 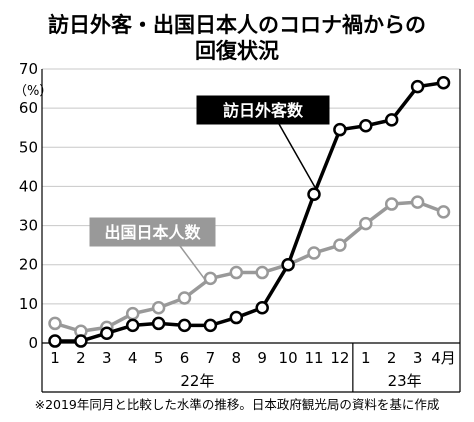 What do you see at coordinates (262, 358) in the screenshot?
I see `x-tick-label: 9` at bounding box center [262, 358].